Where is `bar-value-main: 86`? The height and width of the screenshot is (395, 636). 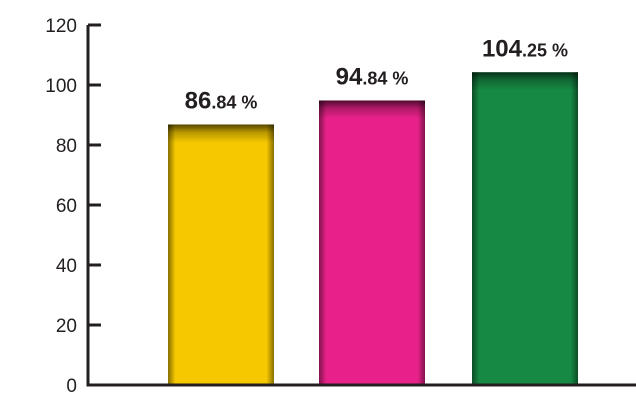
bar-value-main: 86 is located at coordinates (198, 100).